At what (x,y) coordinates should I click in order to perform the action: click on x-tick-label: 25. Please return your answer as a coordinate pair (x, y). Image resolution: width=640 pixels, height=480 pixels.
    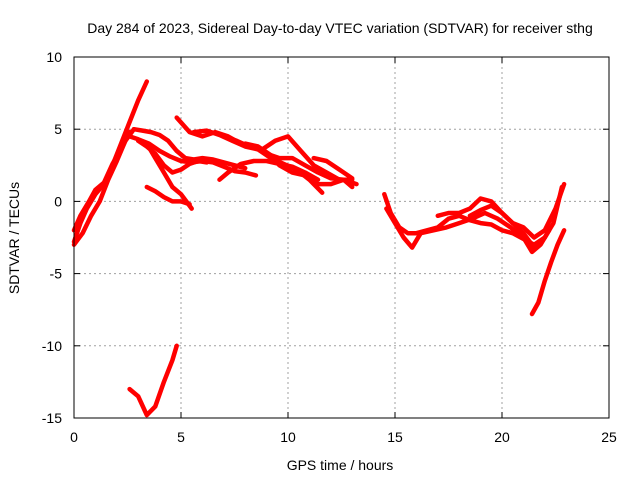
    Looking at the image, I should click on (609, 437).